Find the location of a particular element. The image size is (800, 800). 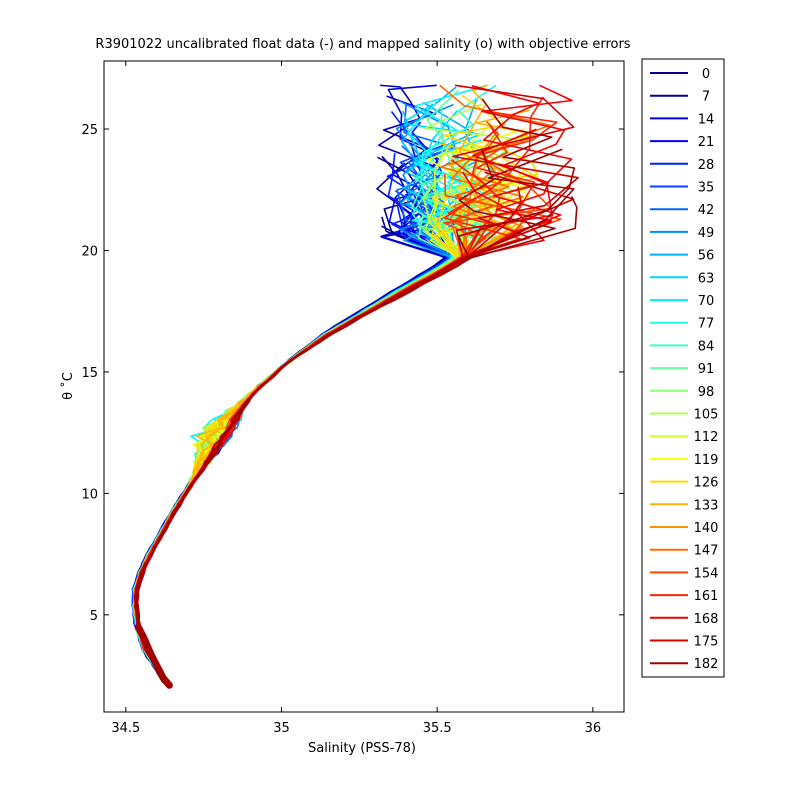

deep-water-cluster is located at coordinates (153, 656).